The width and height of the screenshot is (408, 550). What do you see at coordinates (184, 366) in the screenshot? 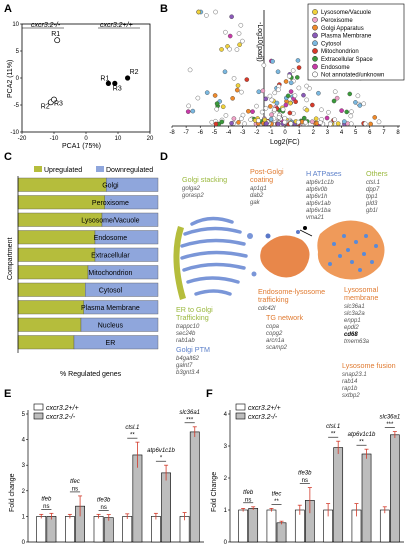
I see `gene-name: galnt7` at bounding box center [184, 366].